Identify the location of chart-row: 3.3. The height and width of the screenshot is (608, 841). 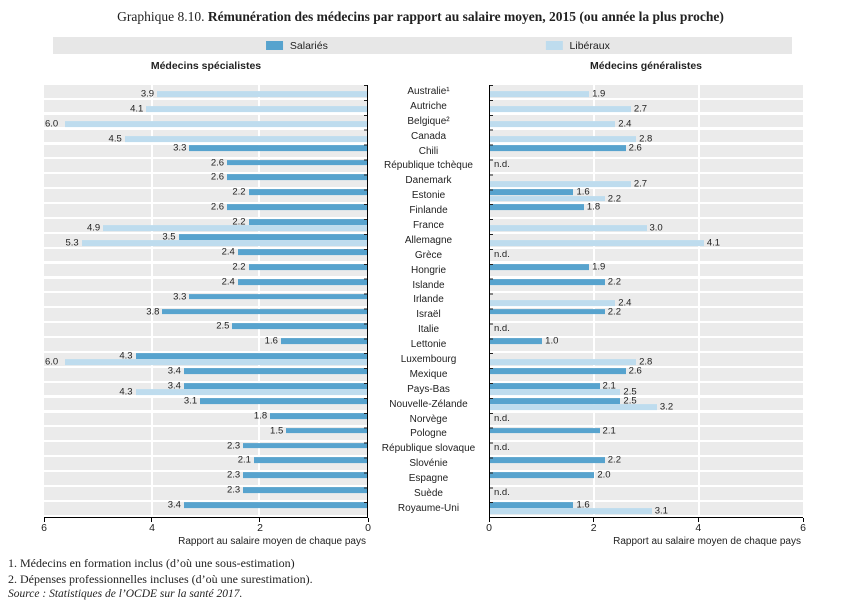
(205, 150).